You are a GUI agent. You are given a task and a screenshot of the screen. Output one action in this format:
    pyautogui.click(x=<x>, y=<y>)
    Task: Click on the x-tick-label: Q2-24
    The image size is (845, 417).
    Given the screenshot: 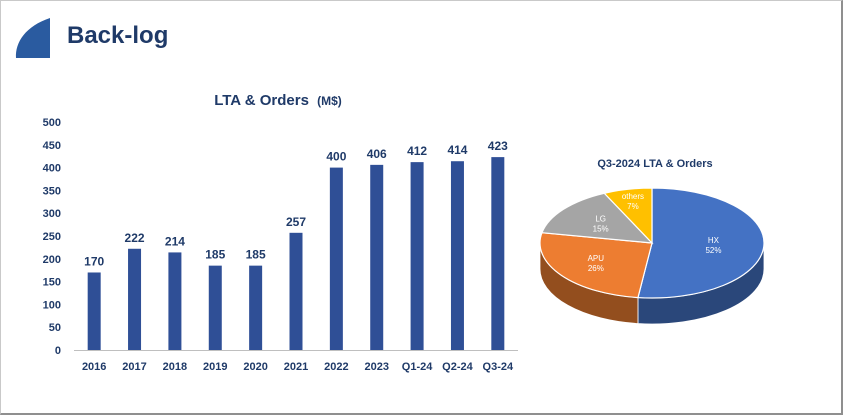 What is the action you would take?
    pyautogui.click(x=457, y=367)
    